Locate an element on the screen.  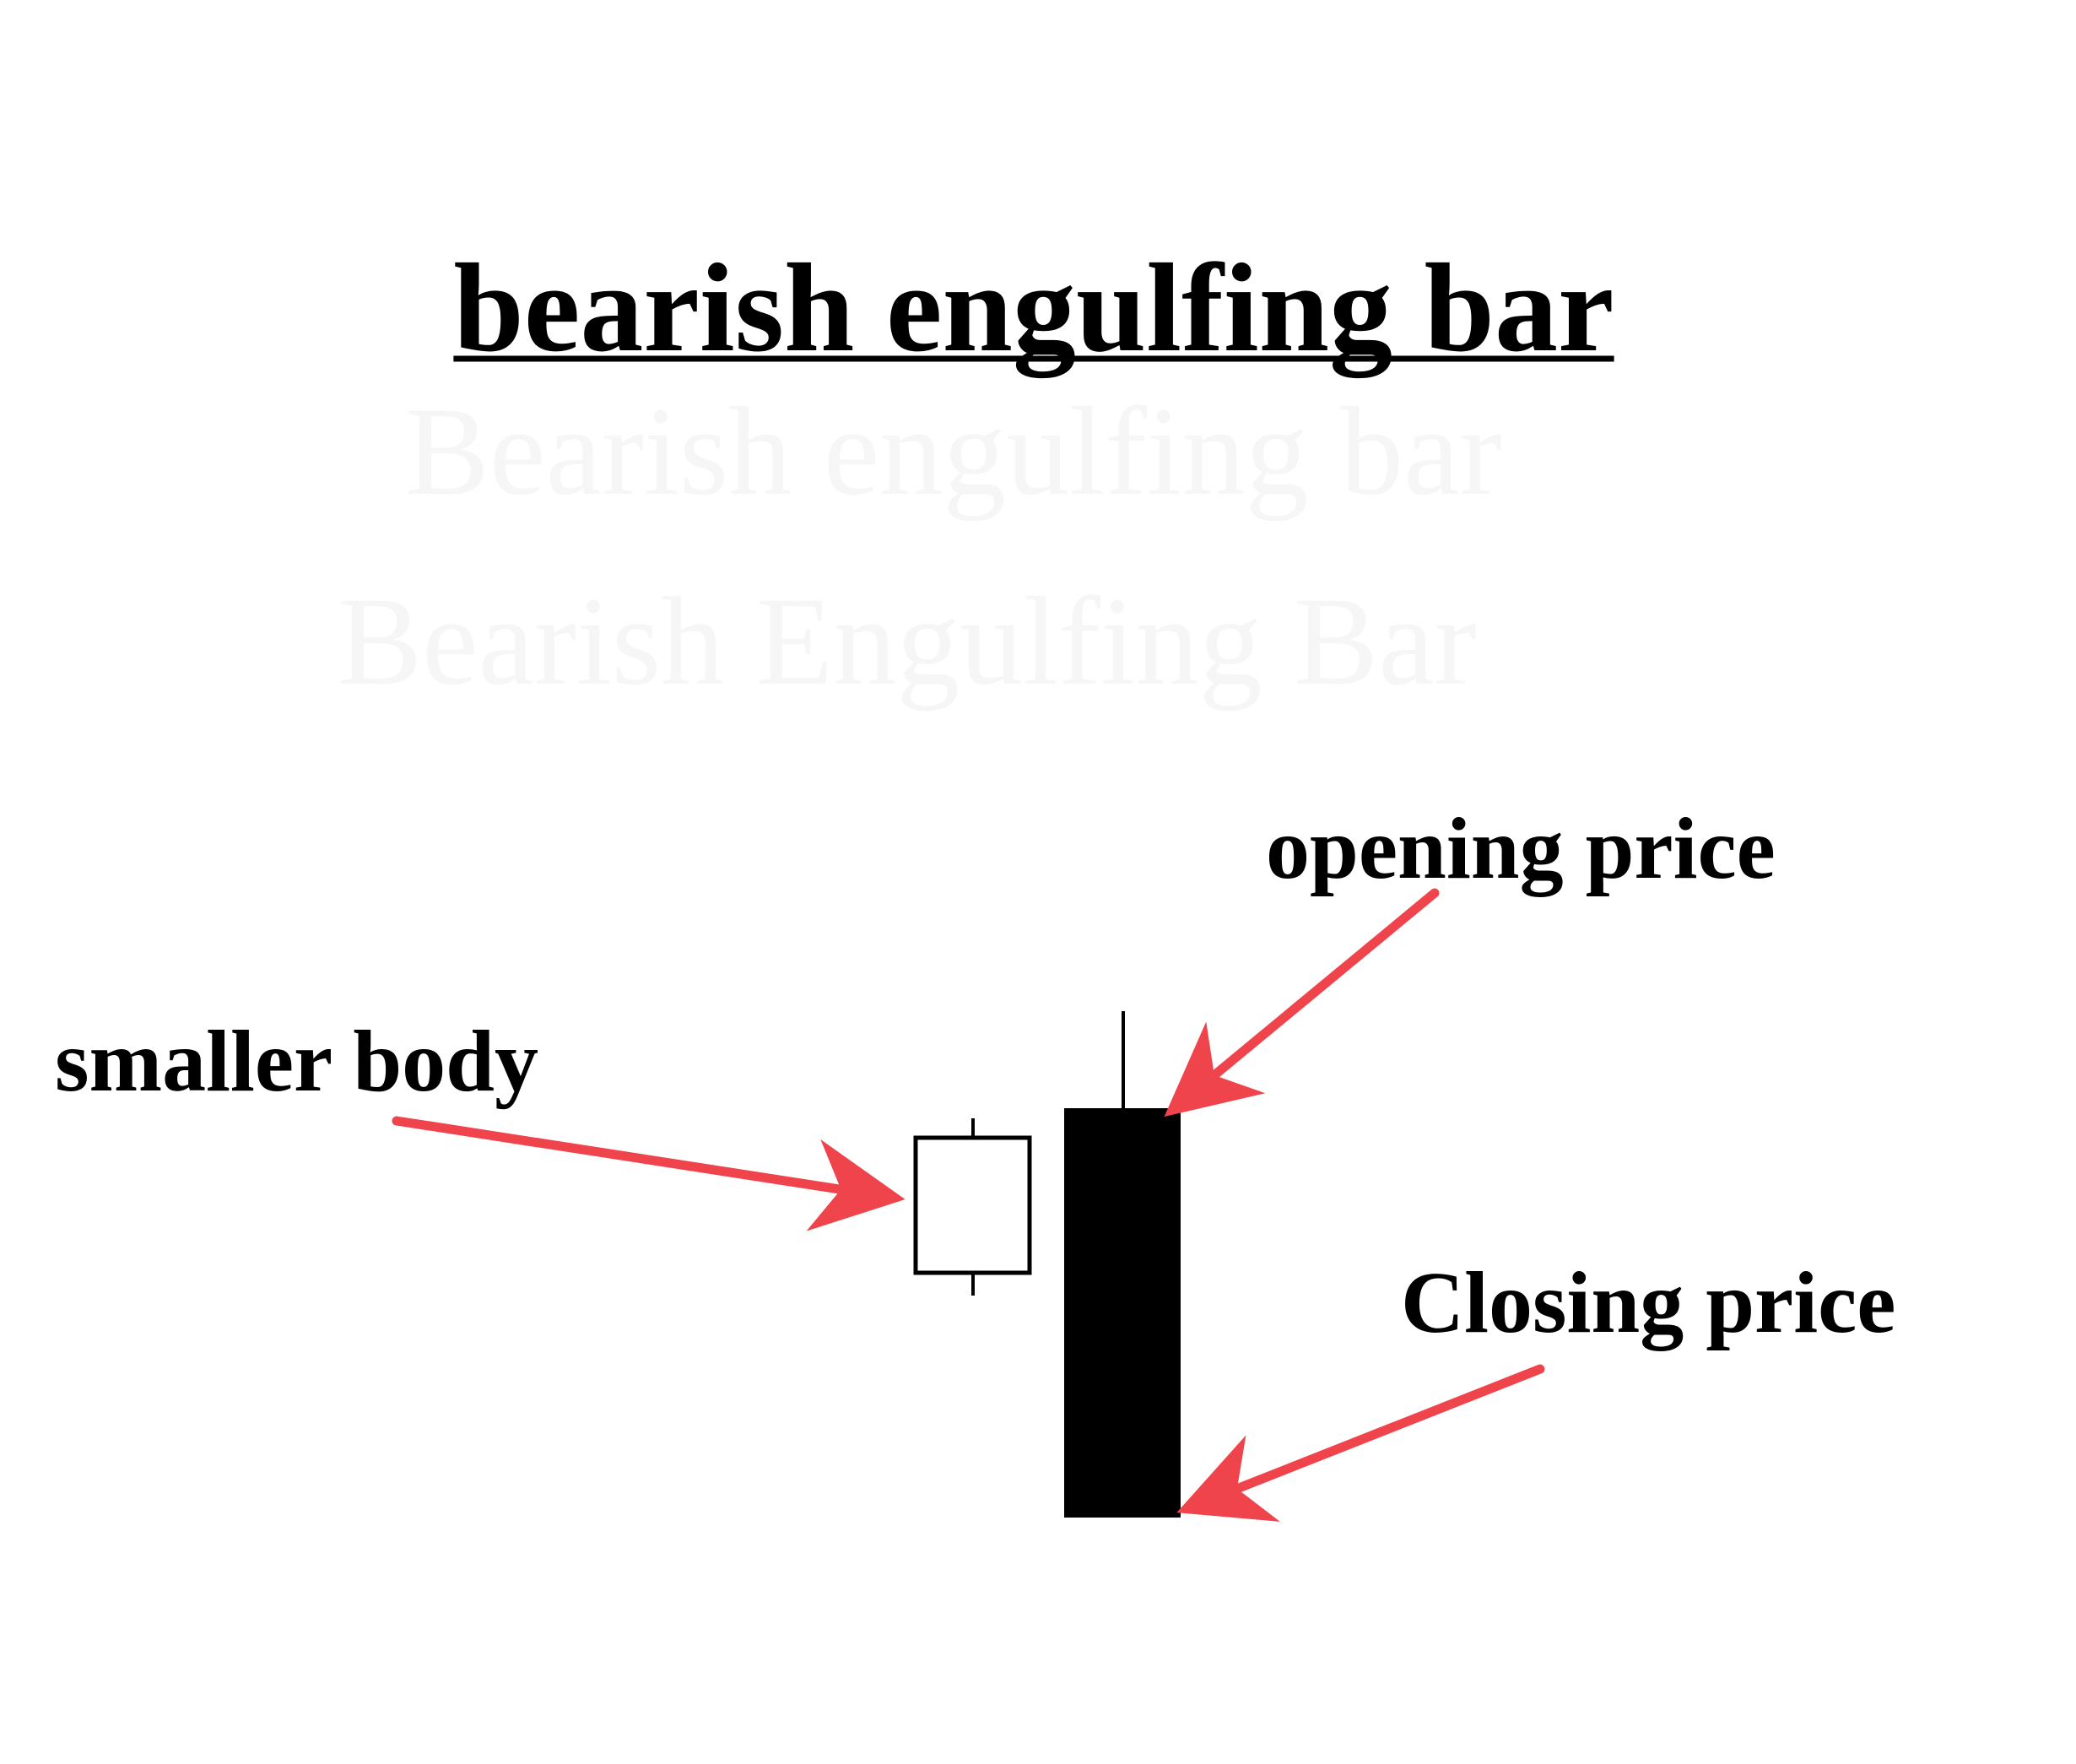
page-title: bearish engulfing bar is located at coordinates (1033, 308).